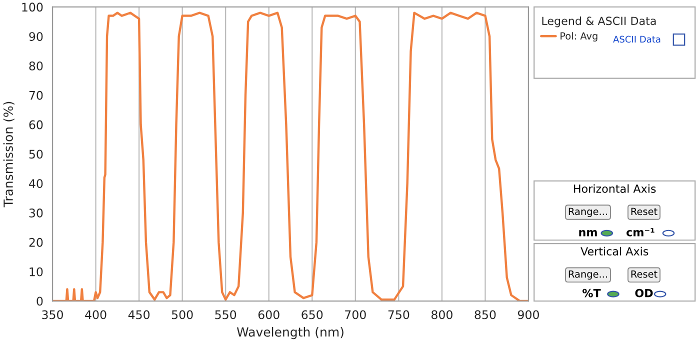 Image resolution: width=700 pixels, height=348 pixels. I want to click on x-tick-label: 850, so click(485, 315).